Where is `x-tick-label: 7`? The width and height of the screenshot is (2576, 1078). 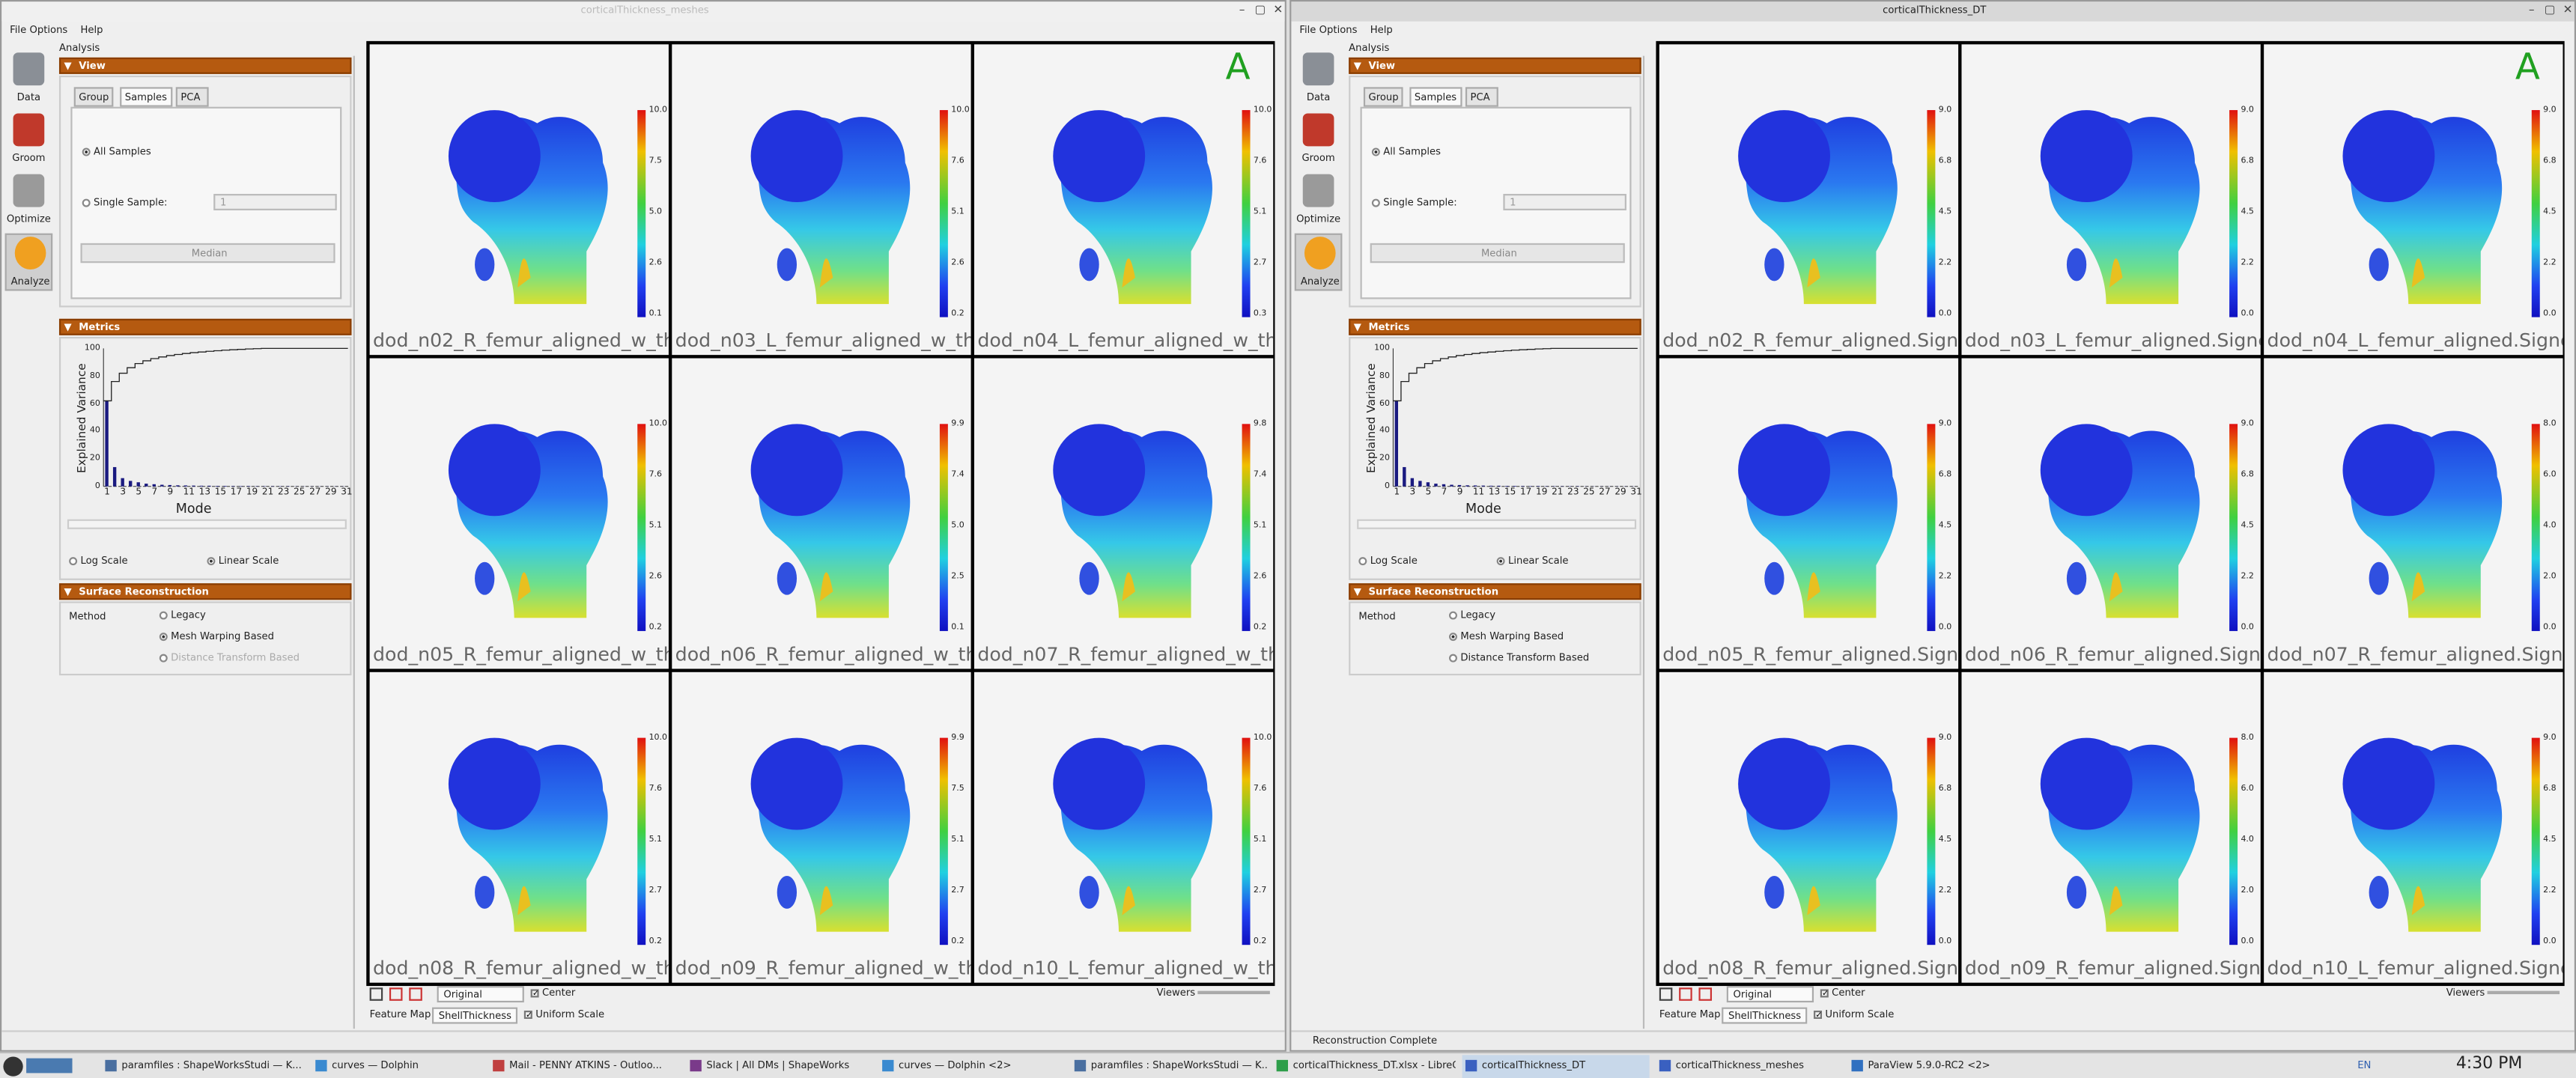 x-tick-label: 7 is located at coordinates (154, 493).